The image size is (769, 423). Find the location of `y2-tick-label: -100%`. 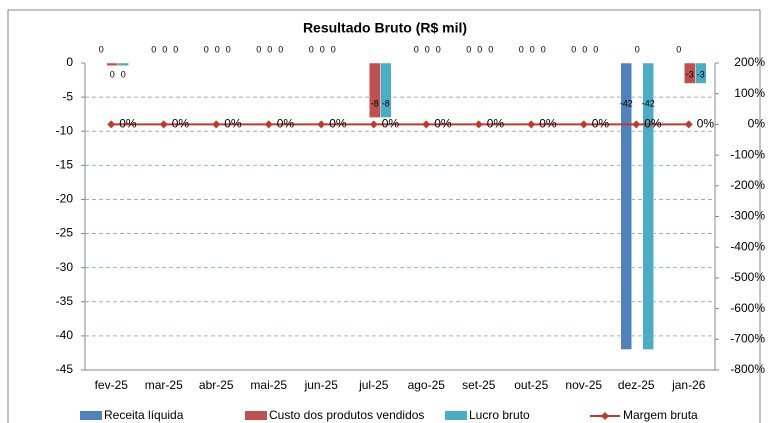

y2-tick-label: -100% is located at coordinates (747, 154).